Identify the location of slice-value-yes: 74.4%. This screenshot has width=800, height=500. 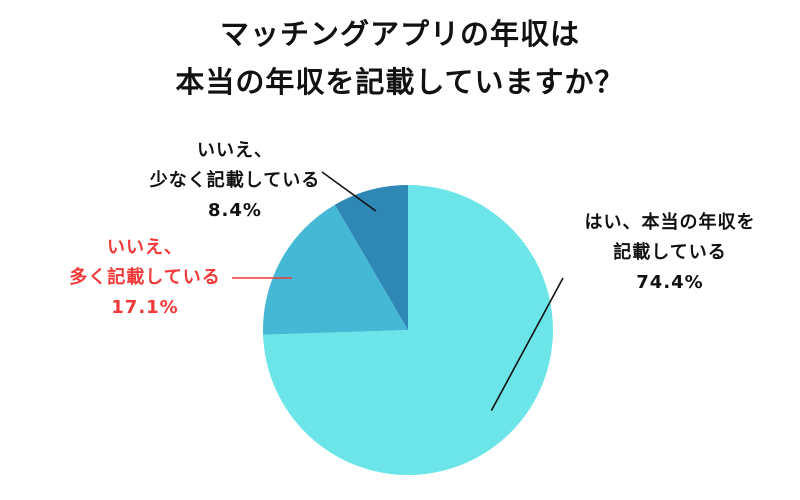
(670, 282).